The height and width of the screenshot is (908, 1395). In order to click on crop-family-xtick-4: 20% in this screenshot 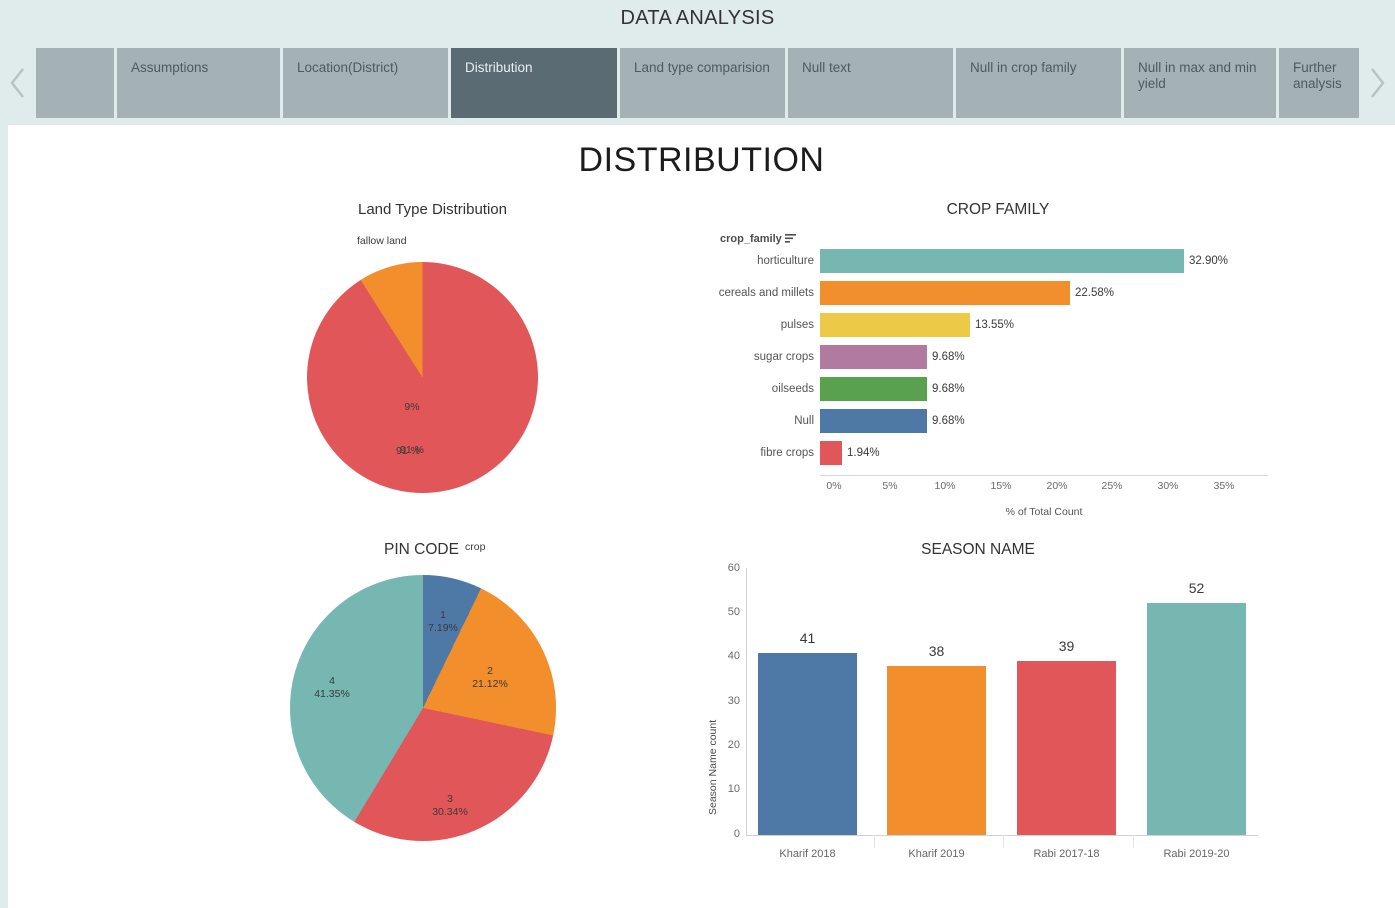, I will do `click(1057, 486)`.